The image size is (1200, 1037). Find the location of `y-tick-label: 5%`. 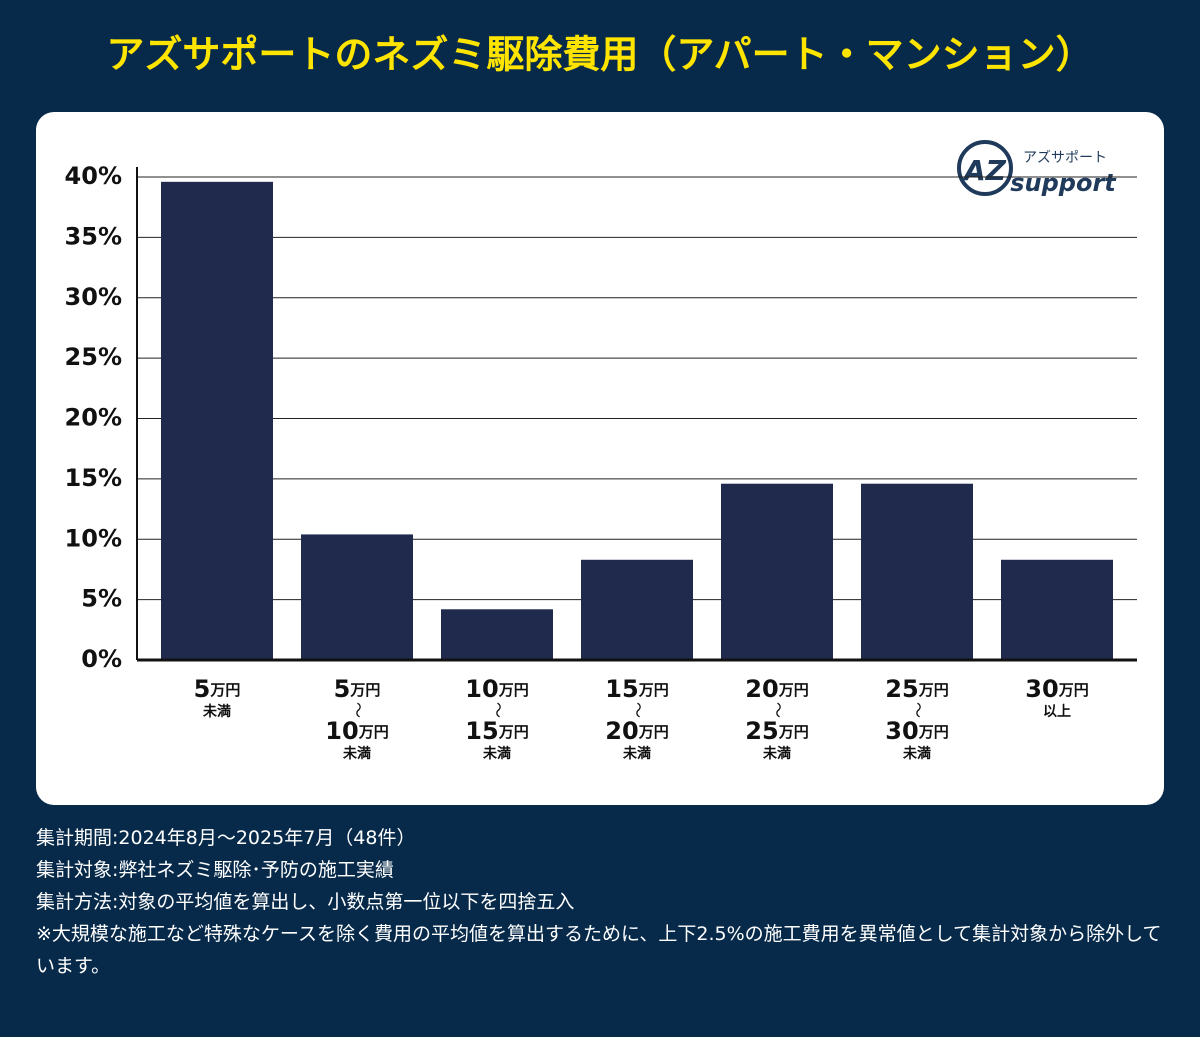

y-tick-label: 5% is located at coordinates (101, 599).